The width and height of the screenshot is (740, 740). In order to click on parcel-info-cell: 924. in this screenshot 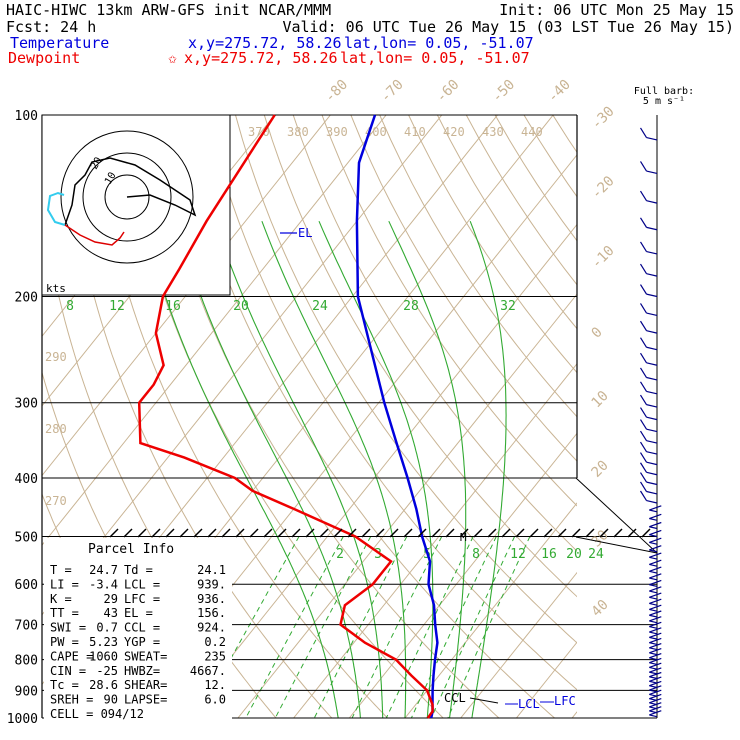, I will do `click(211, 628)`.